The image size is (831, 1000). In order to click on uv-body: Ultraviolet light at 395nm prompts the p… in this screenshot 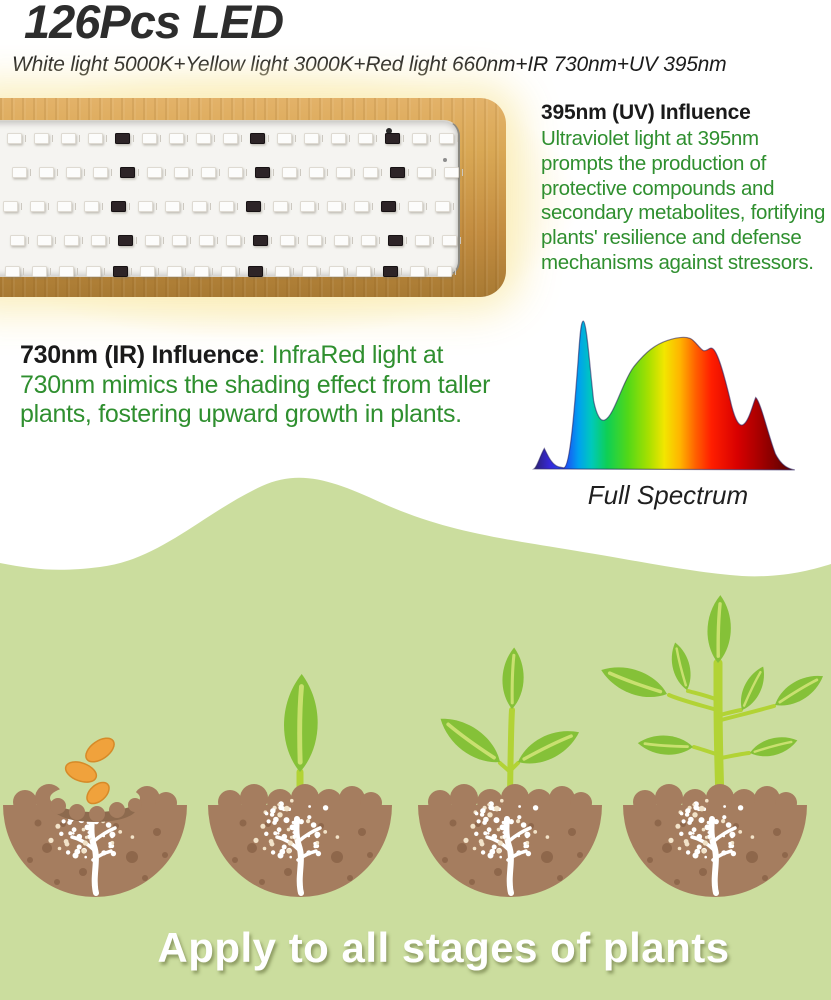, I will do `click(683, 200)`.